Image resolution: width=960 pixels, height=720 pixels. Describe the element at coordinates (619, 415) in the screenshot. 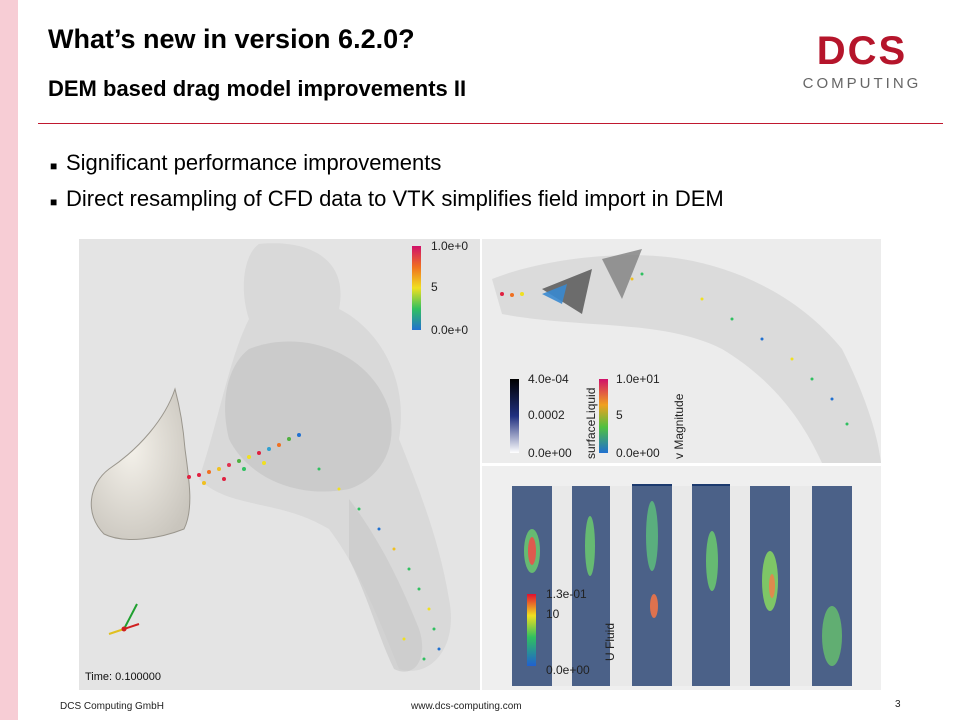

I see `velocity-mid-label: 5` at that location.